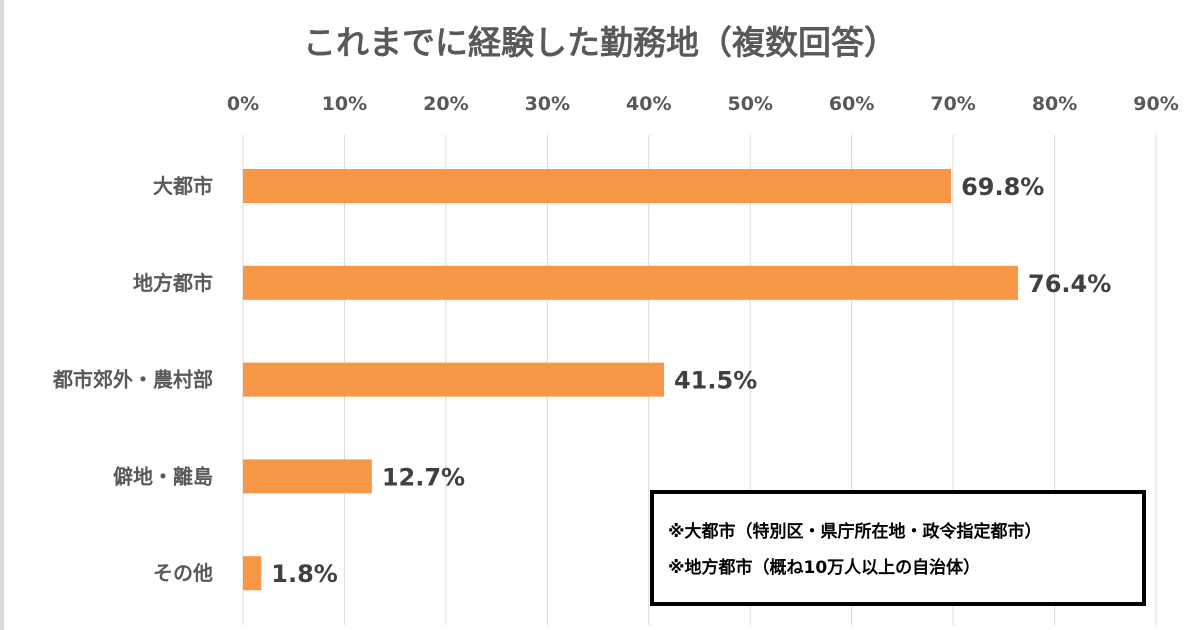 The width and height of the screenshot is (1200, 630). Describe the element at coordinates (183, 573) in the screenshot. I see `category-label: その他` at that location.